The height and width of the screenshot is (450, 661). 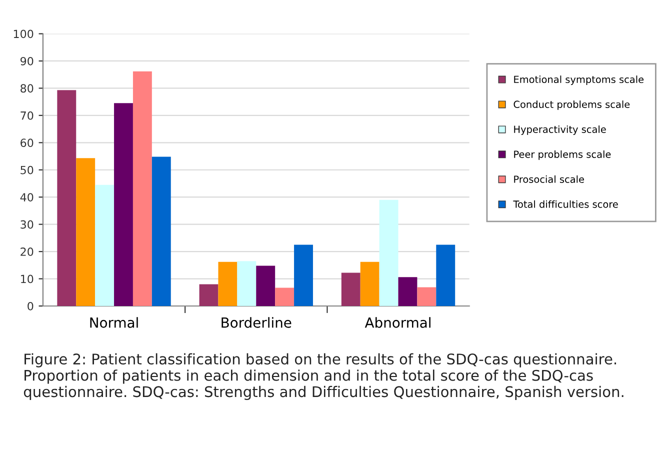 What do you see at coordinates (549, 179) in the screenshot?
I see `legend-label: Prosocial scale` at bounding box center [549, 179].